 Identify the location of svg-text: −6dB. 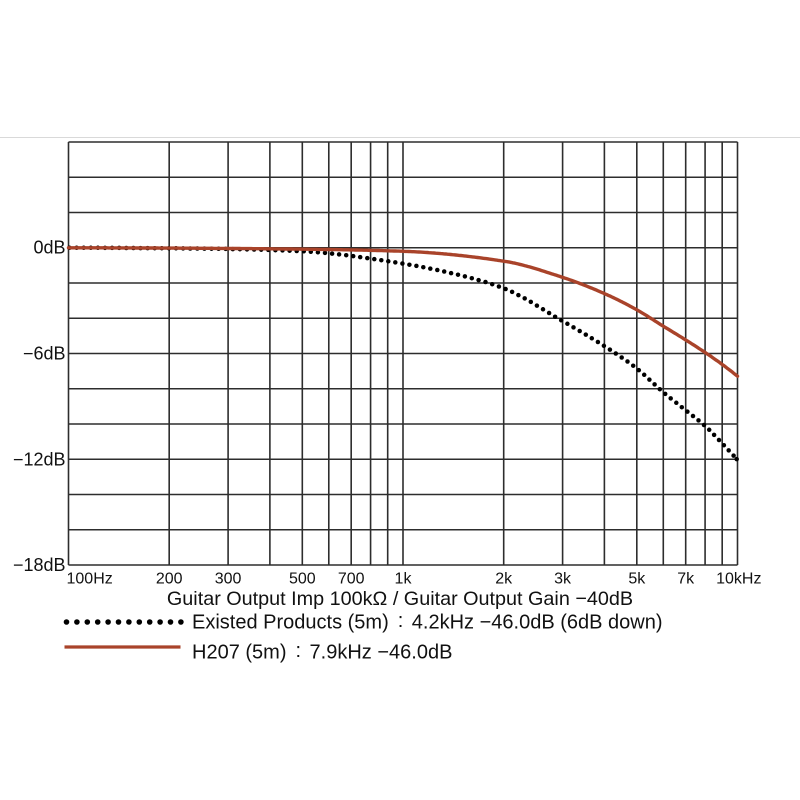
(44, 354).